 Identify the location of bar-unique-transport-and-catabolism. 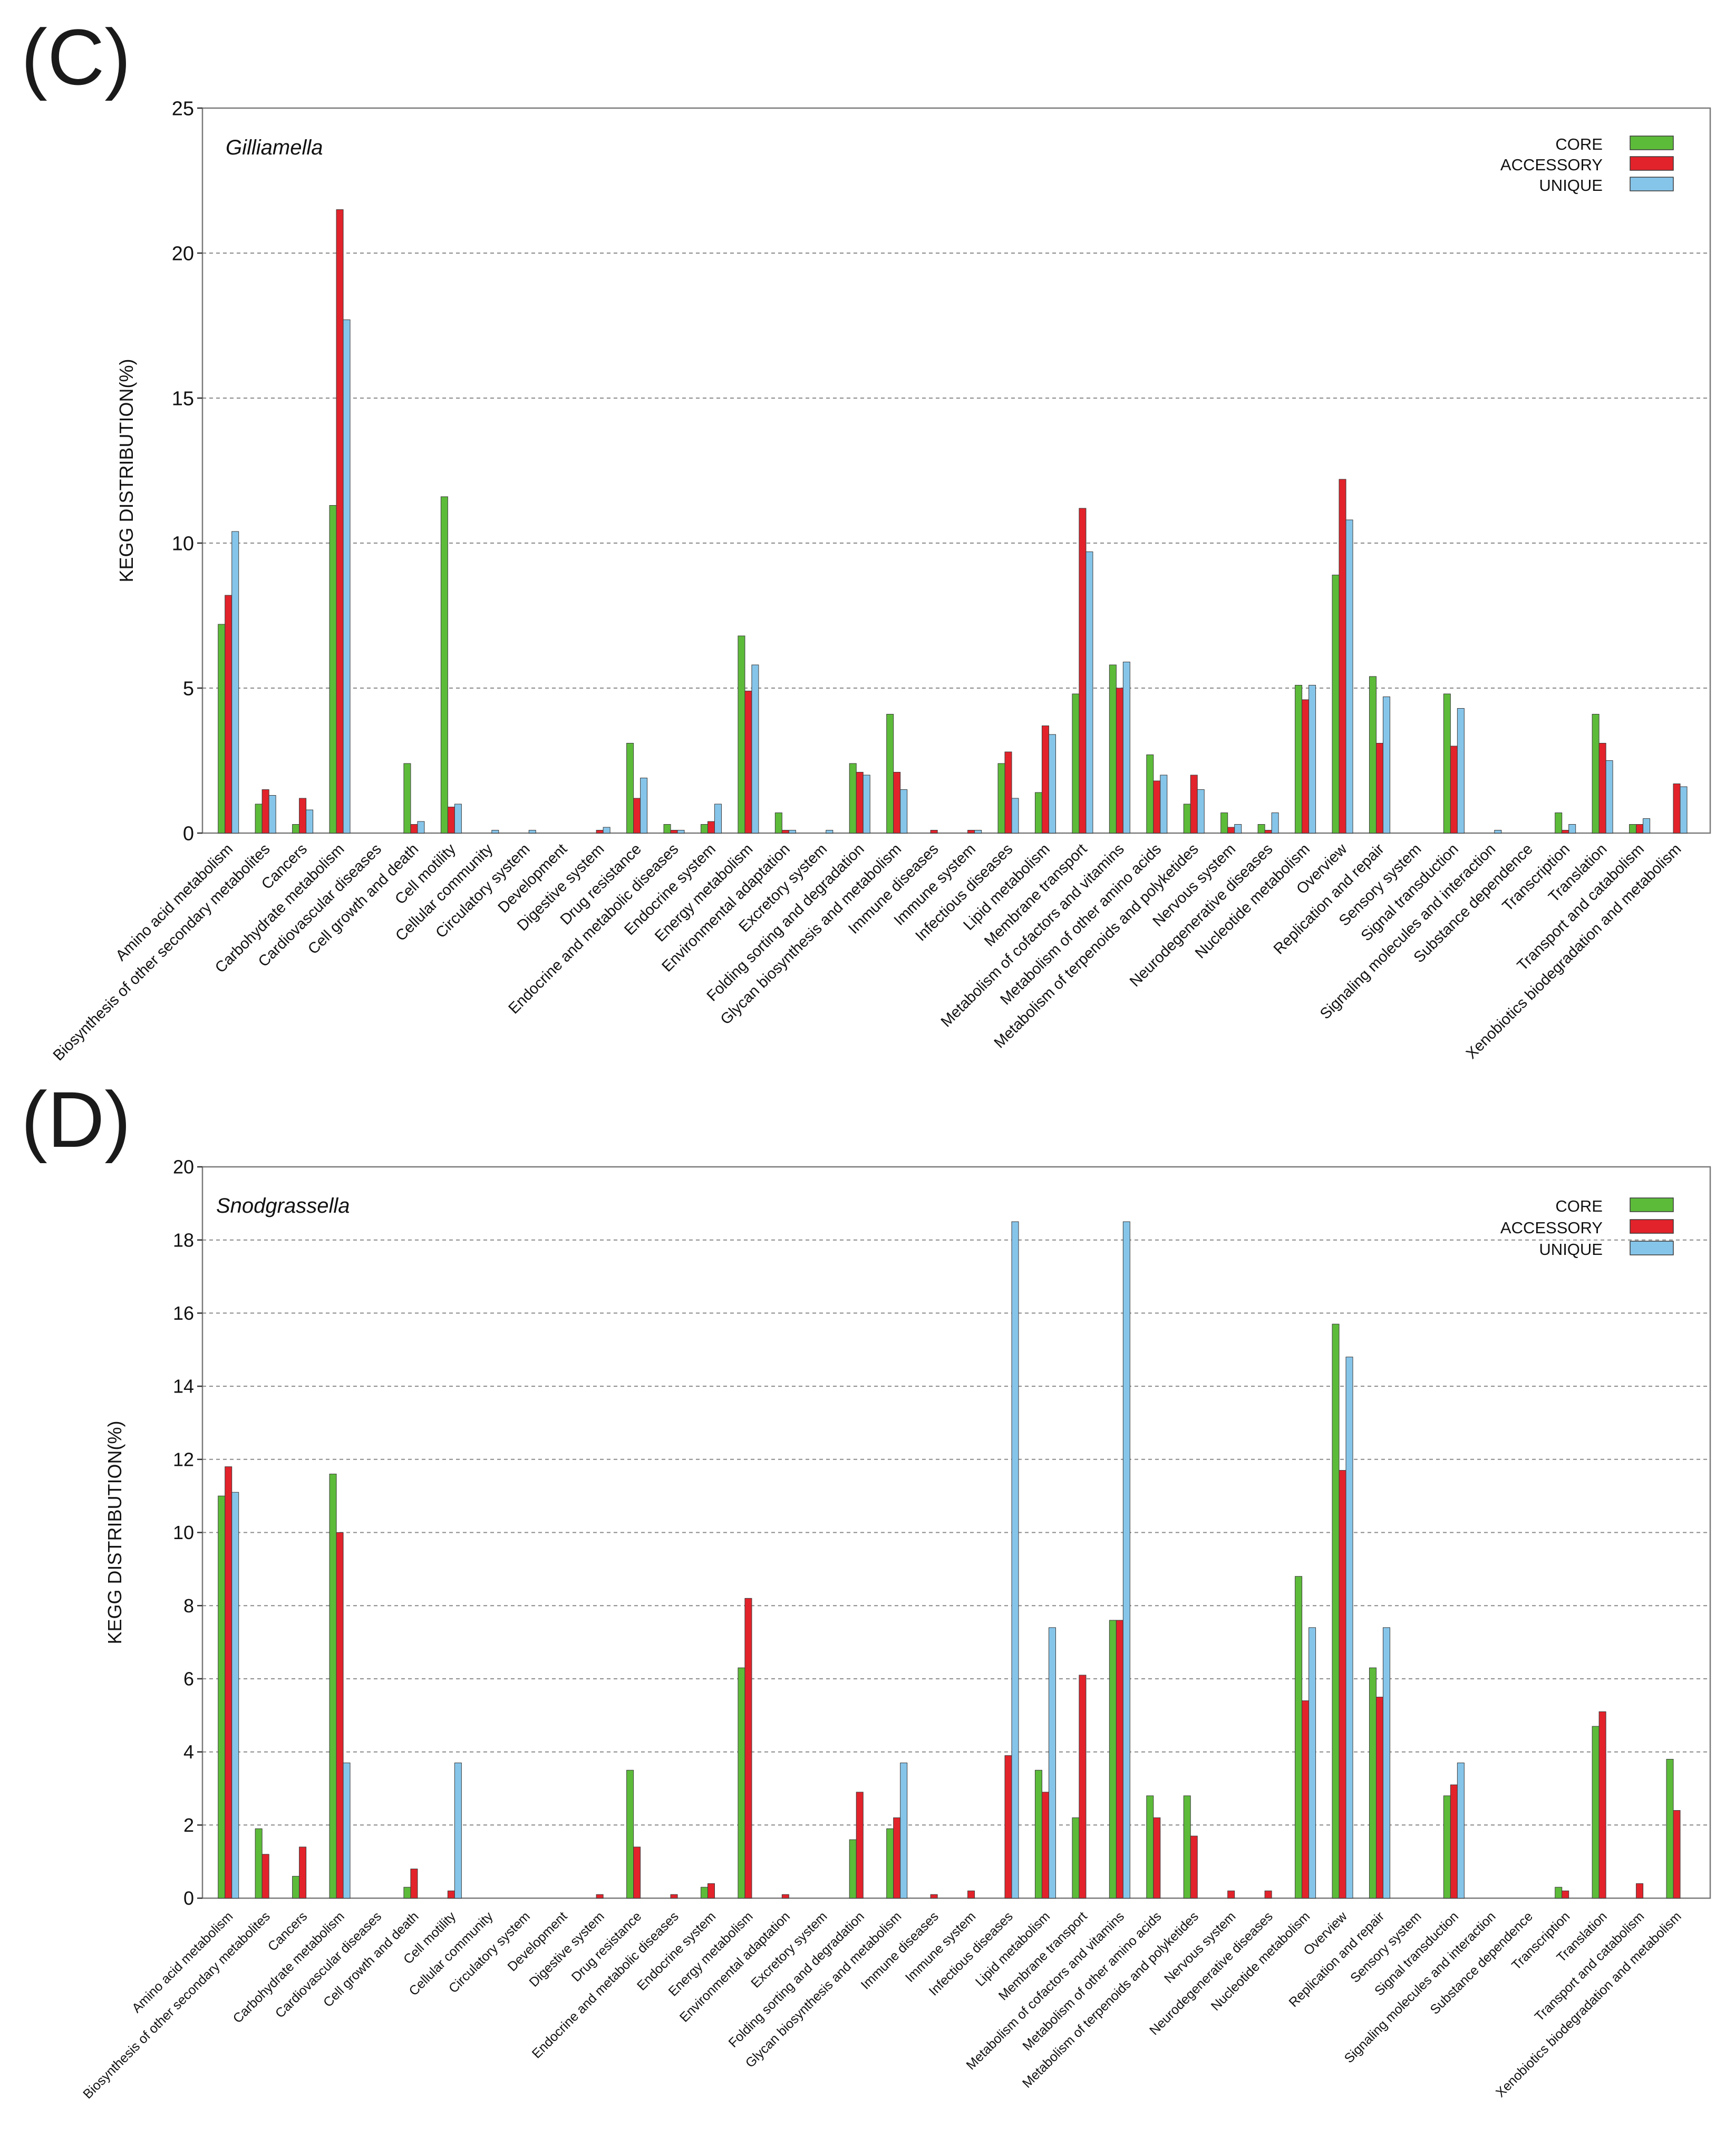
(1647, 826).